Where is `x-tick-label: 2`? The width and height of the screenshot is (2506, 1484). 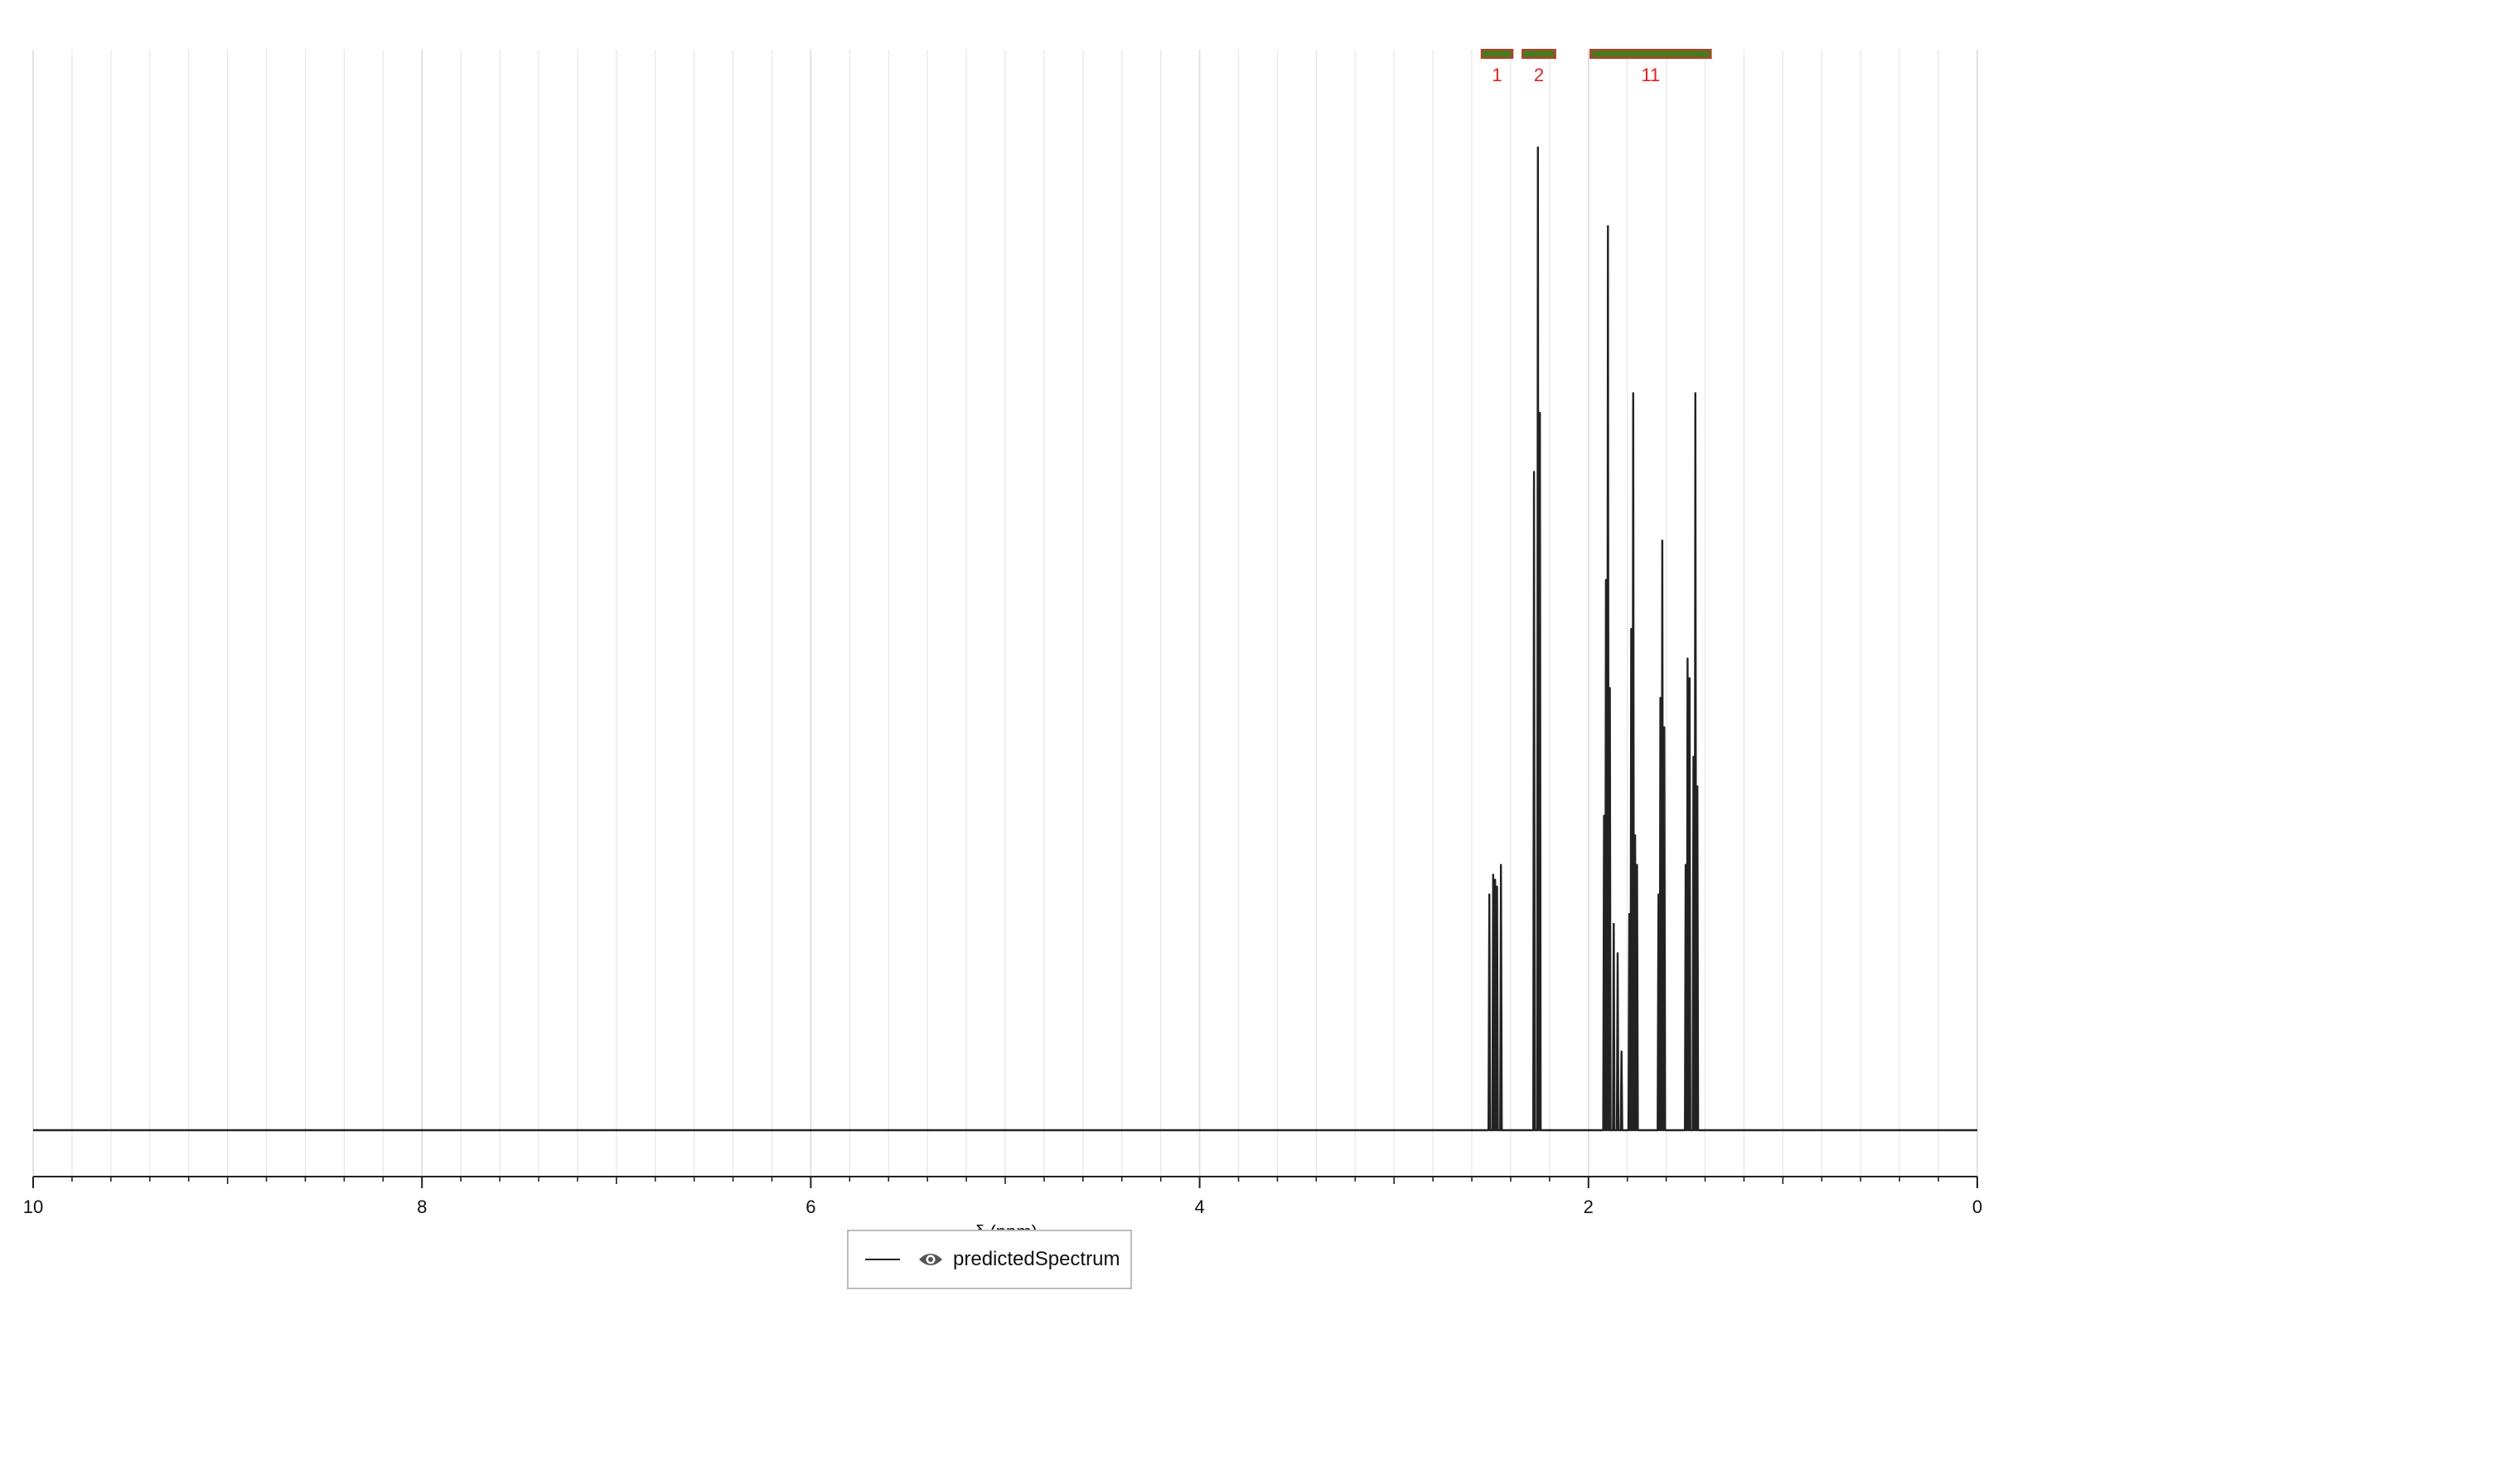 x-tick-label: 2 is located at coordinates (1589, 1206).